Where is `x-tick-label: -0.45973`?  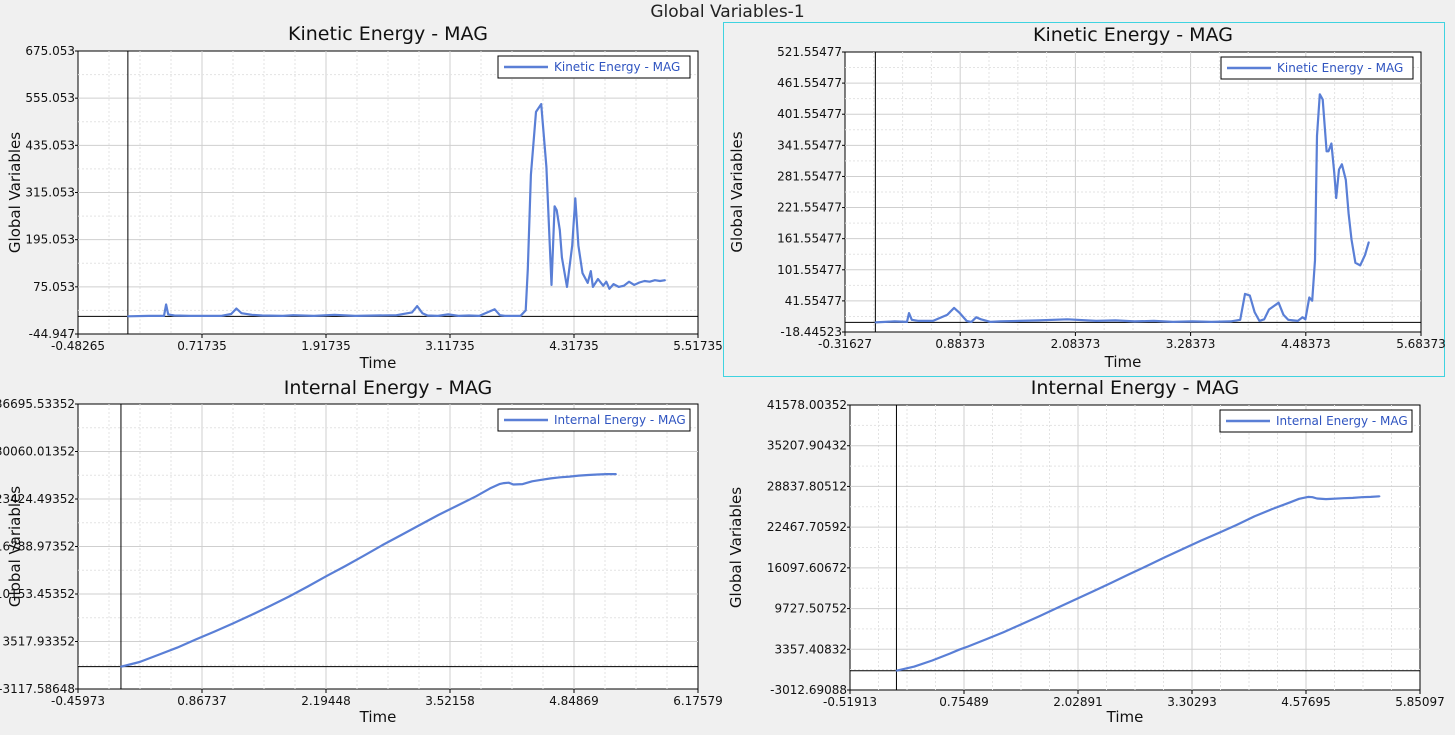
x-tick-label: -0.45973 is located at coordinates (78, 701).